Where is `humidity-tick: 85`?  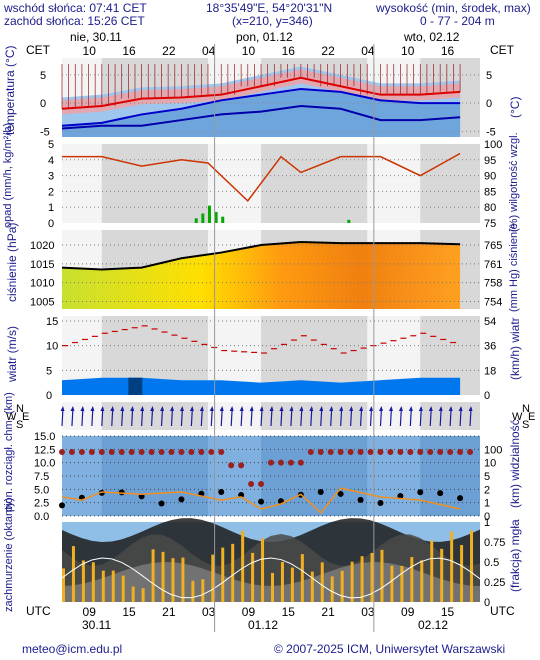 humidity-tick: 85 is located at coordinates (490, 192).